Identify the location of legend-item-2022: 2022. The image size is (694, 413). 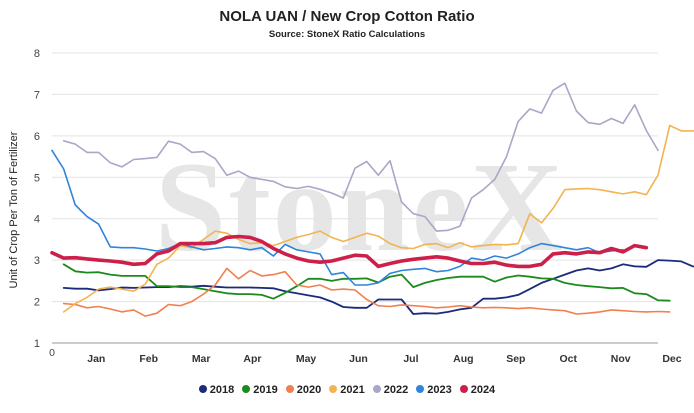
(390, 390).